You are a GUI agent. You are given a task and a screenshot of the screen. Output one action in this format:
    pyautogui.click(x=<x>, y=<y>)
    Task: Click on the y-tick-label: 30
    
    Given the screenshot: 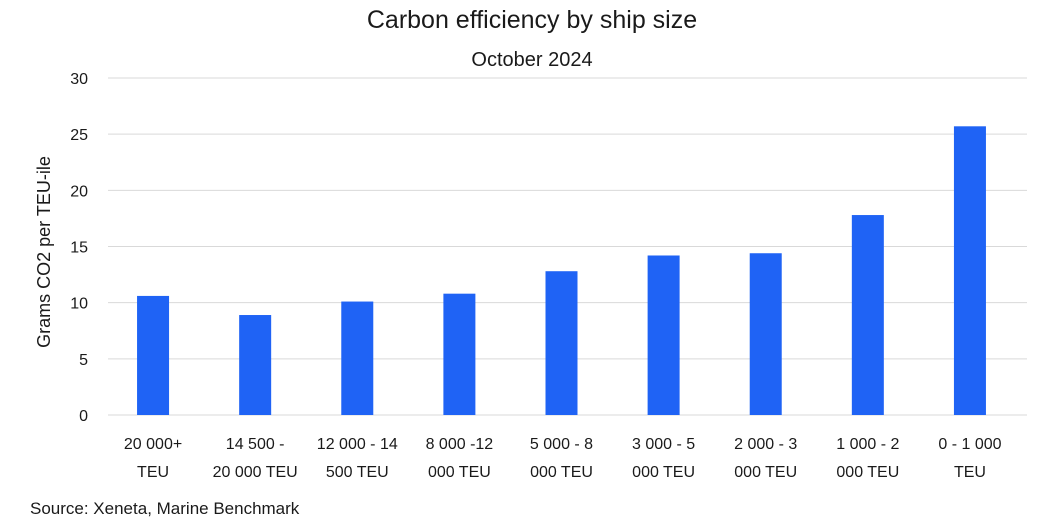 What is the action you would take?
    pyautogui.click(x=79, y=79)
    